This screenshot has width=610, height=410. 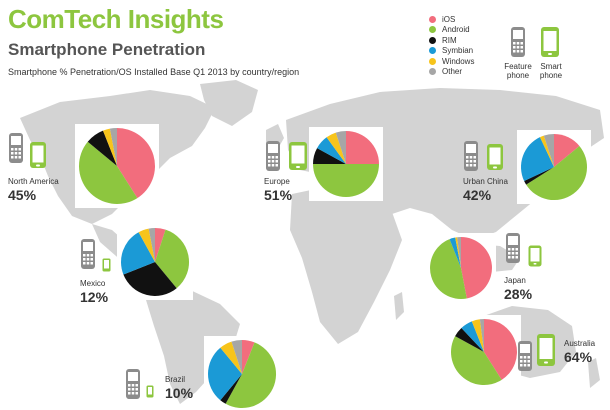 I want to click on pie-slice-north-america-ios, so click(x=136, y=163).